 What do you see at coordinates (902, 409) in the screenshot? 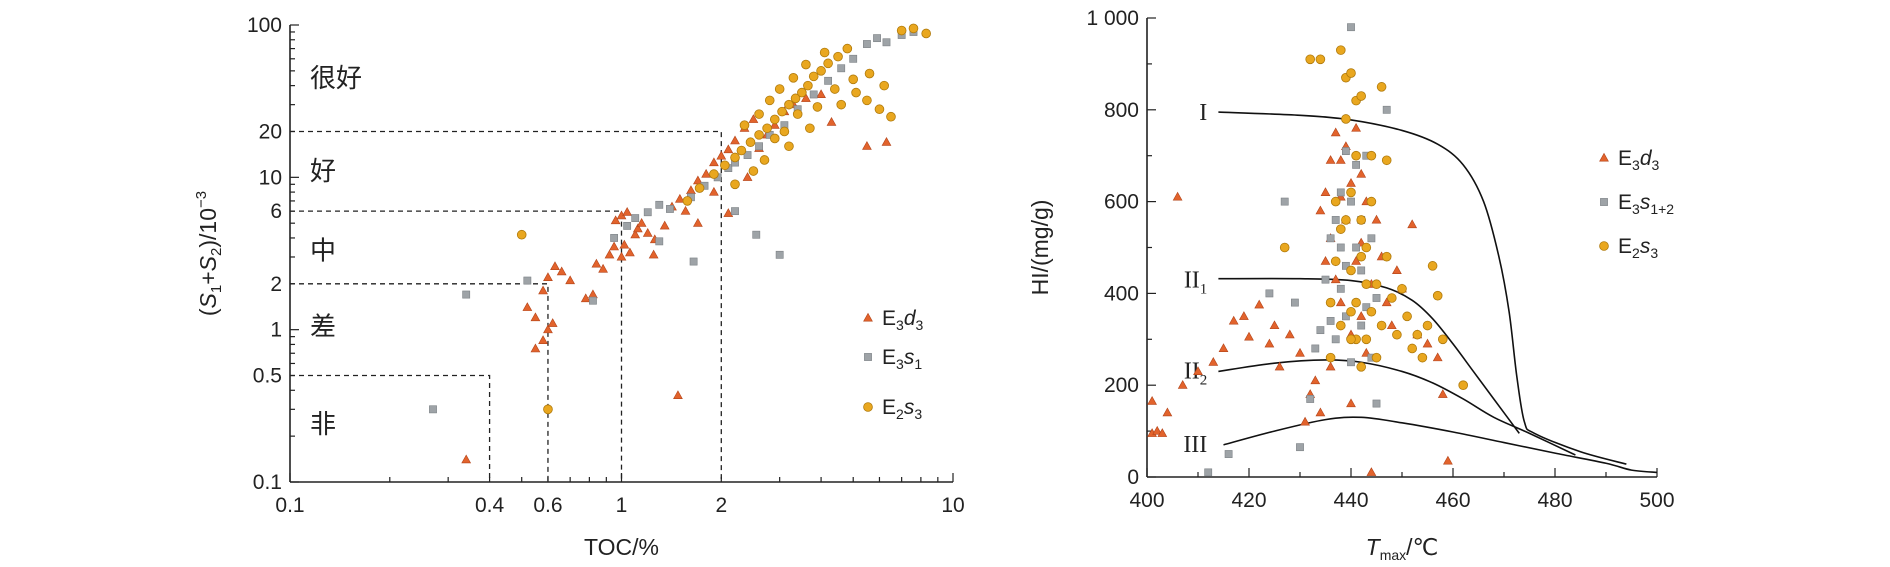
I see `legend-label: E2s3` at bounding box center [902, 409].